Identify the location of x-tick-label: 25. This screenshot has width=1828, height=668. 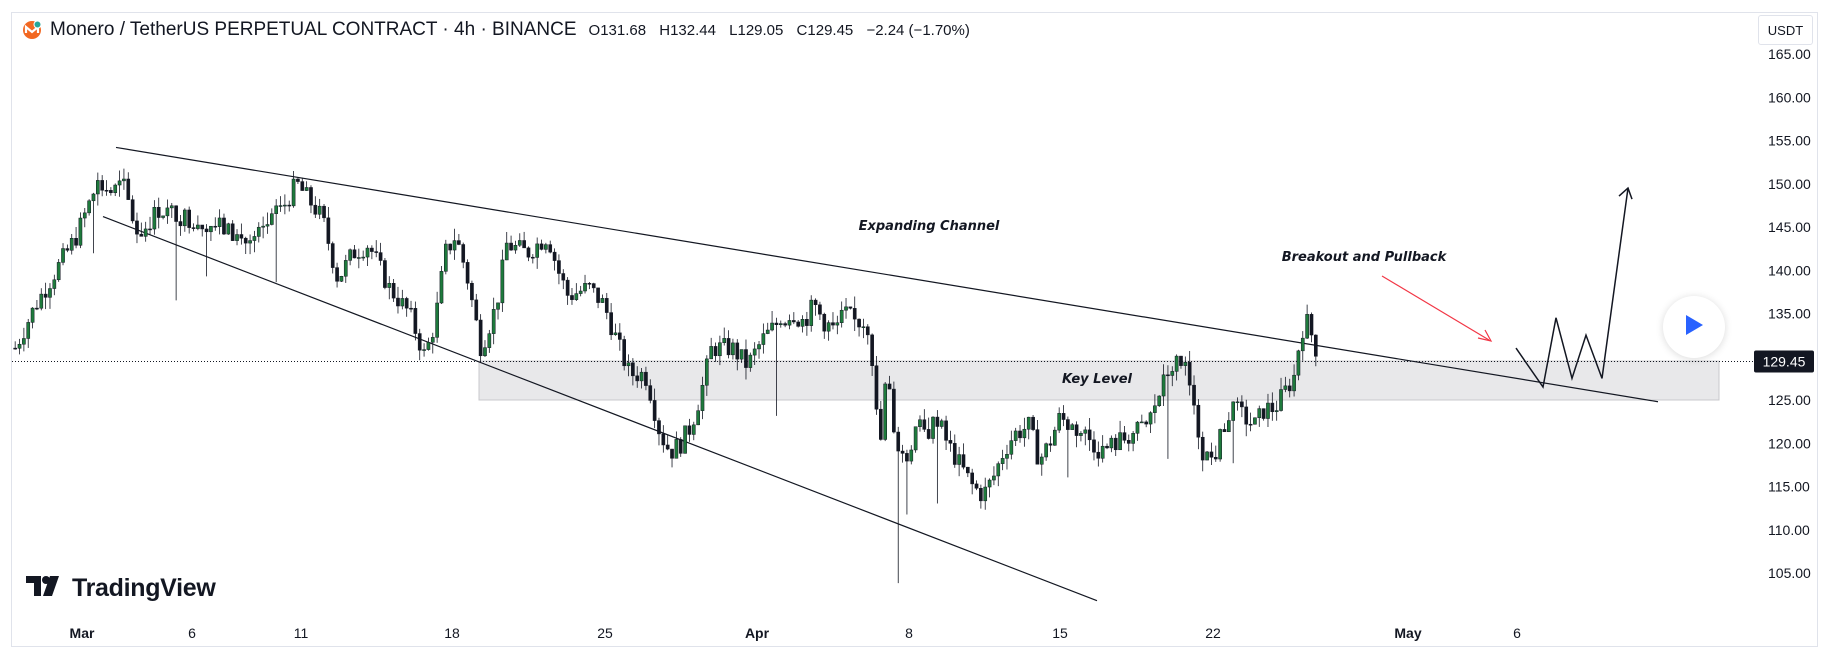
(605, 633).